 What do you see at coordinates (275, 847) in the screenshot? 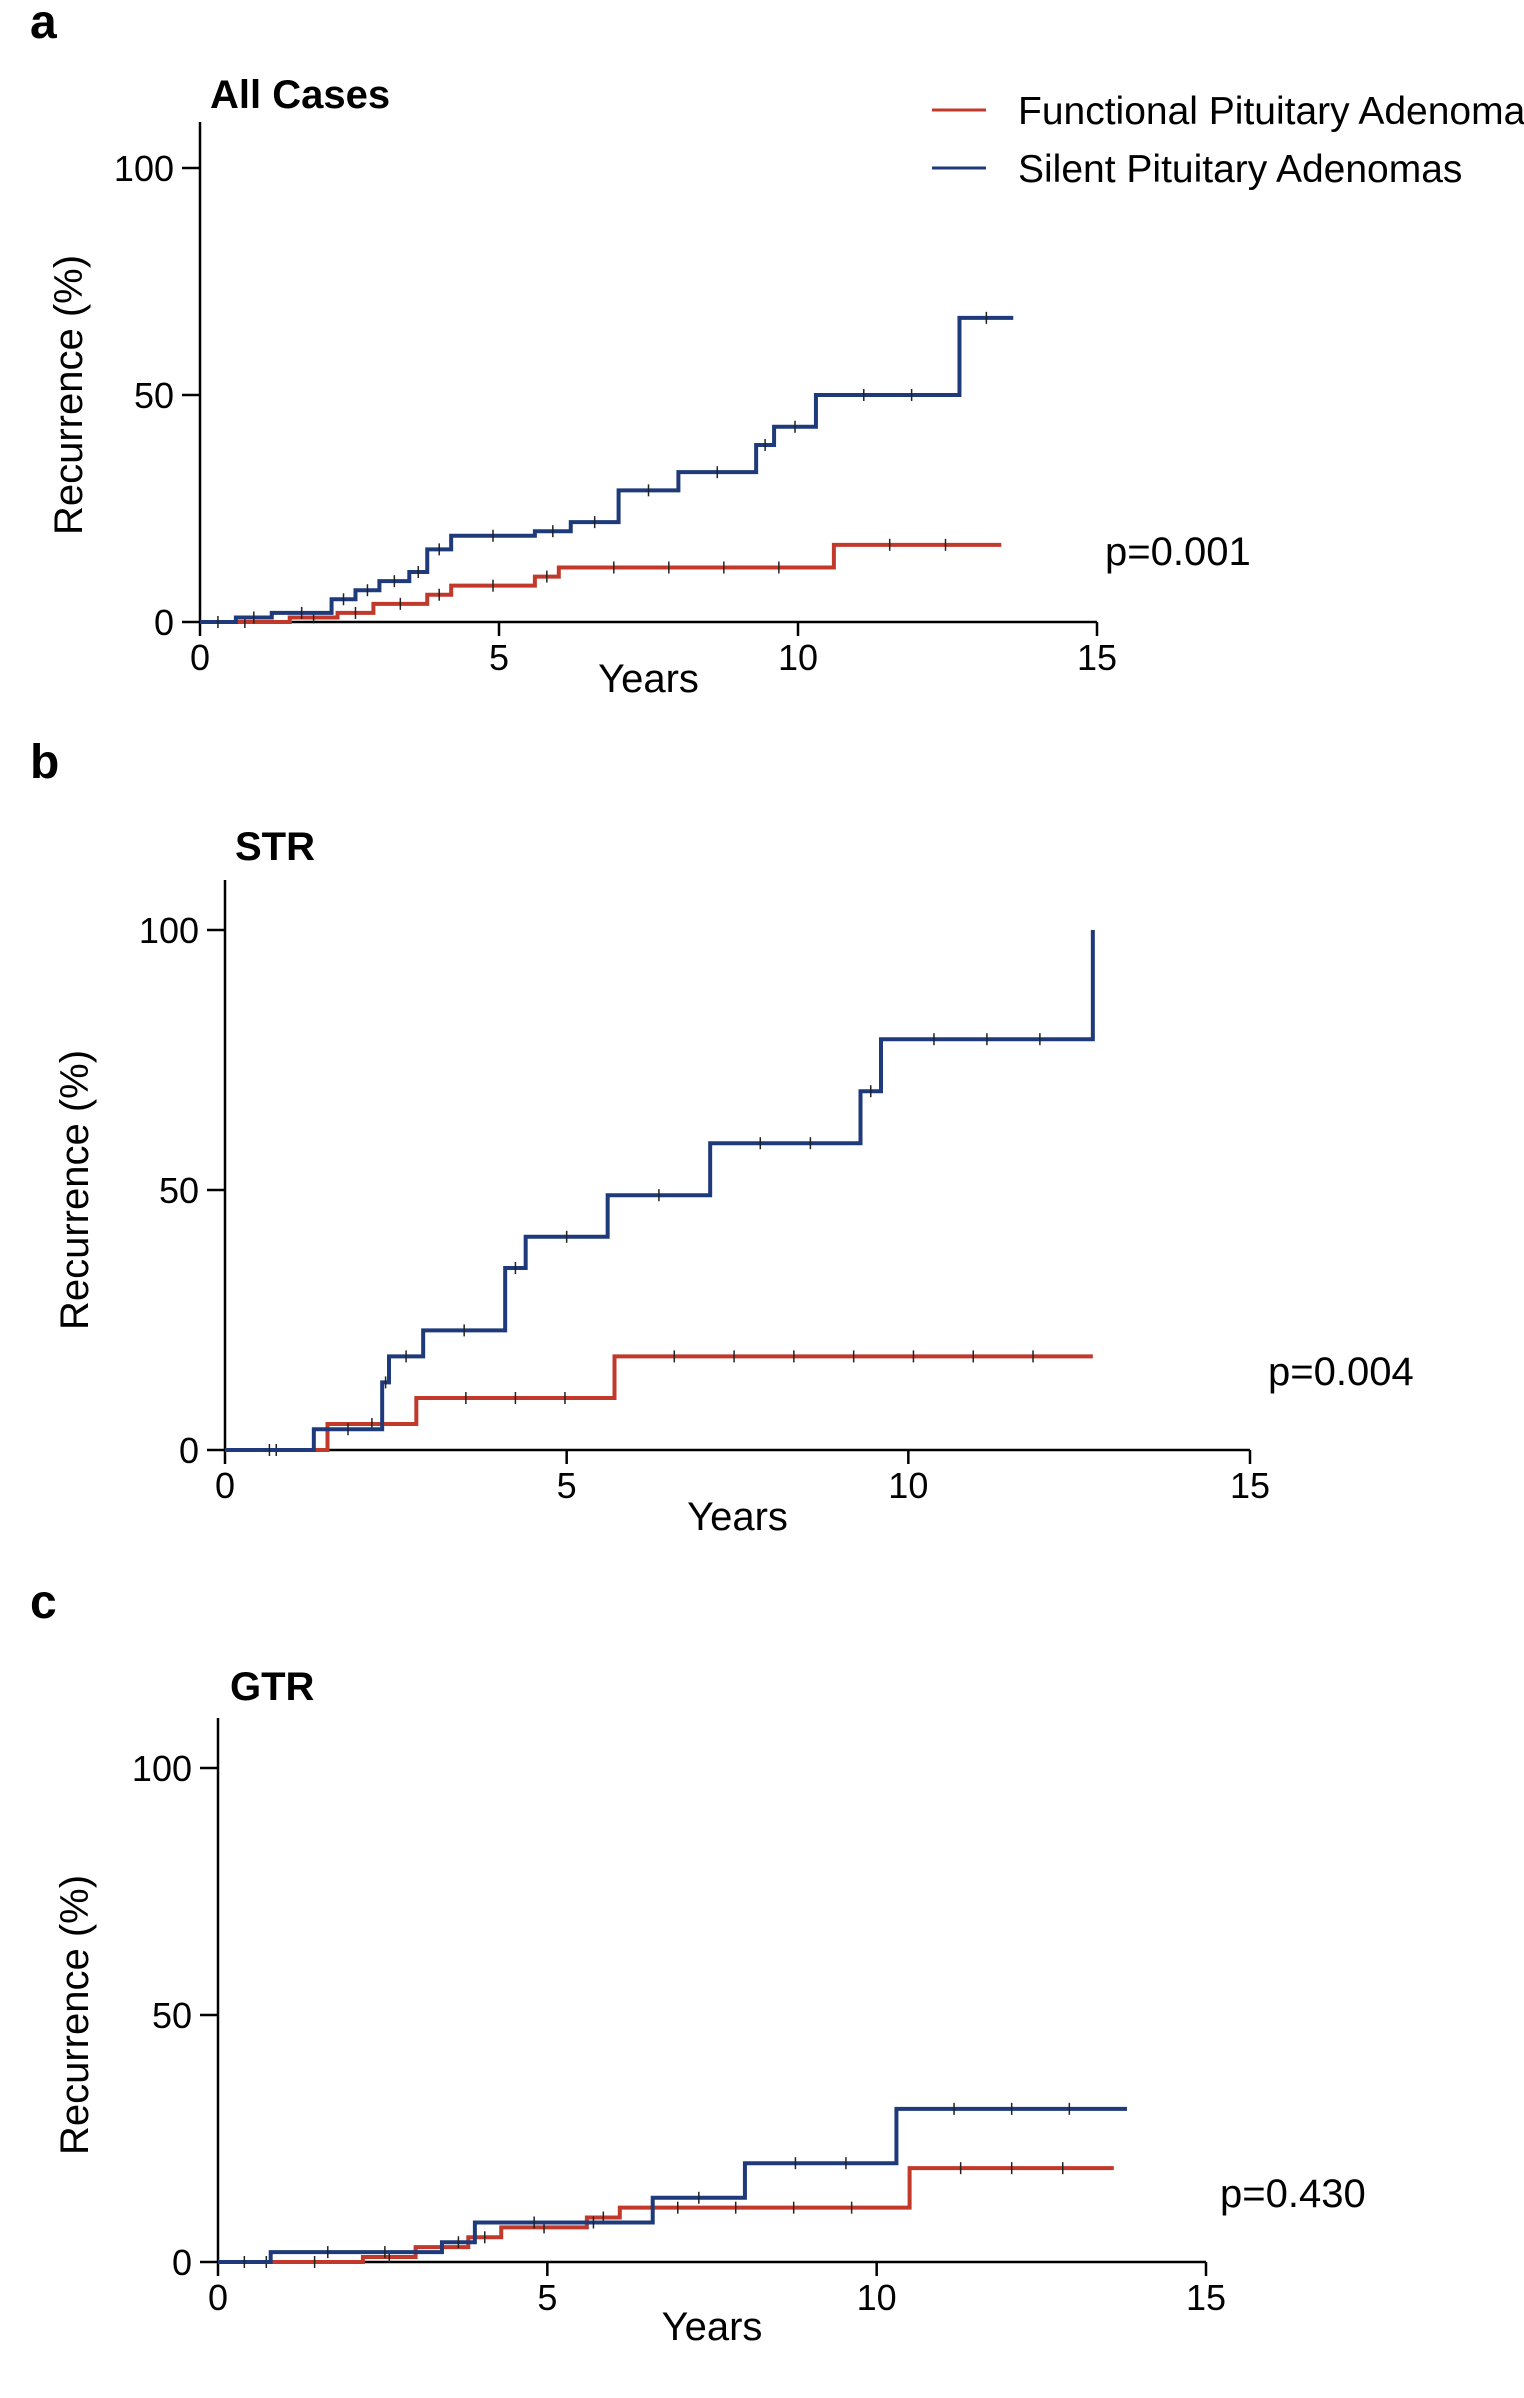
I see `panel-b-title: STR` at bounding box center [275, 847].